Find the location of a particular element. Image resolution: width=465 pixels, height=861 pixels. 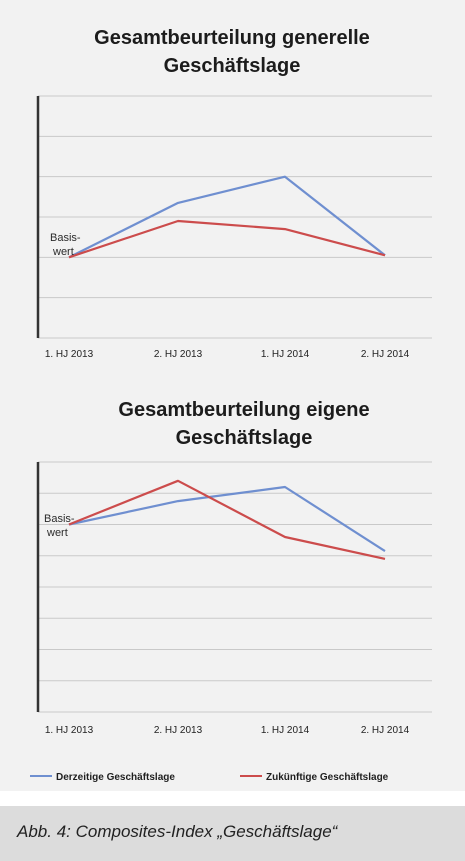

caption-box: Abb. 4: Composites-Index „Geschäftslage“ is located at coordinates (232, 833).